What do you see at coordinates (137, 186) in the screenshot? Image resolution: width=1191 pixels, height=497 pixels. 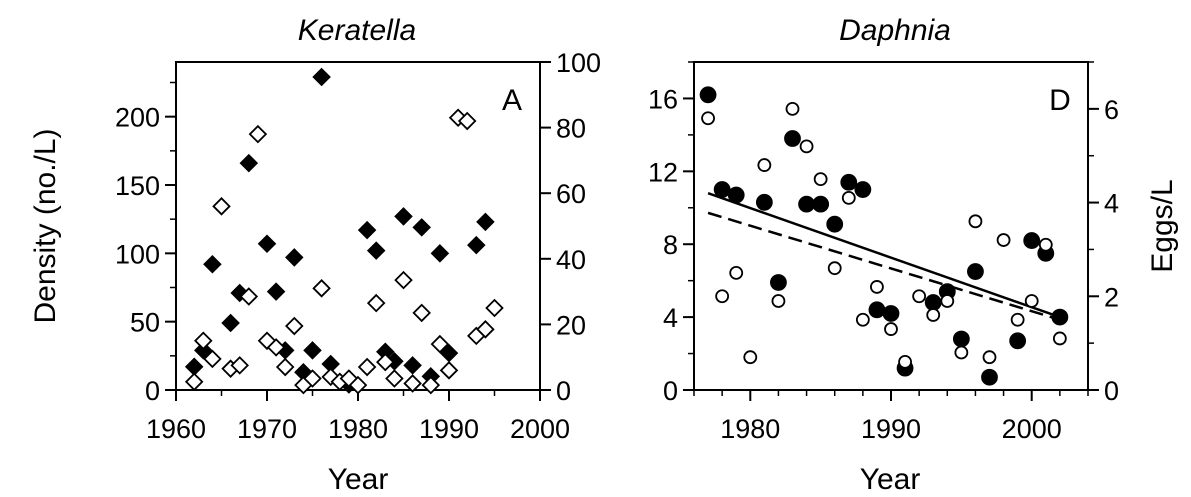 I see `keratella-y-tick-label: 150` at bounding box center [137, 186].